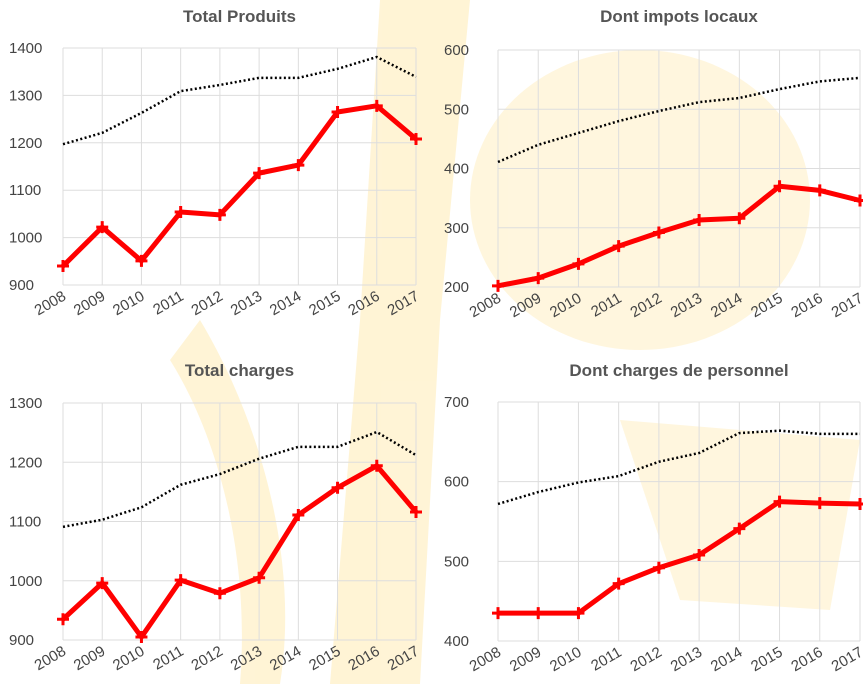 The image size is (863, 684). Describe the element at coordinates (679, 16) in the screenshot. I see `chart-title: Dont impots locaux` at that location.